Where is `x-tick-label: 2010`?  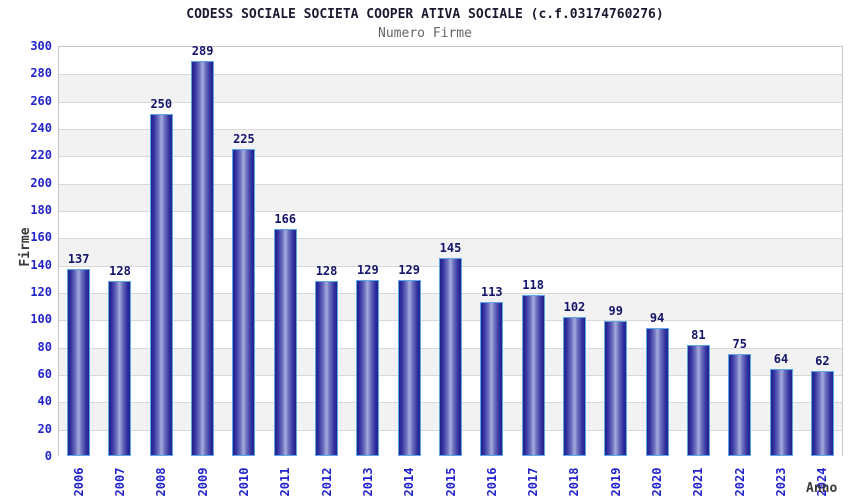
x-tick-label: 2010 is located at coordinates (243, 482).